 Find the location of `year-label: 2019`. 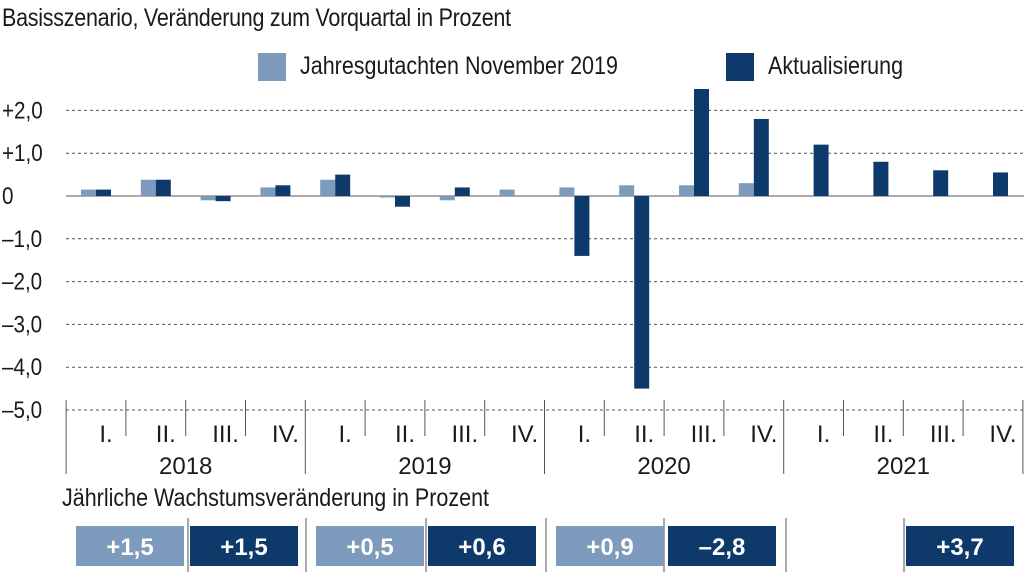

year-label: 2019 is located at coordinates (424, 466).